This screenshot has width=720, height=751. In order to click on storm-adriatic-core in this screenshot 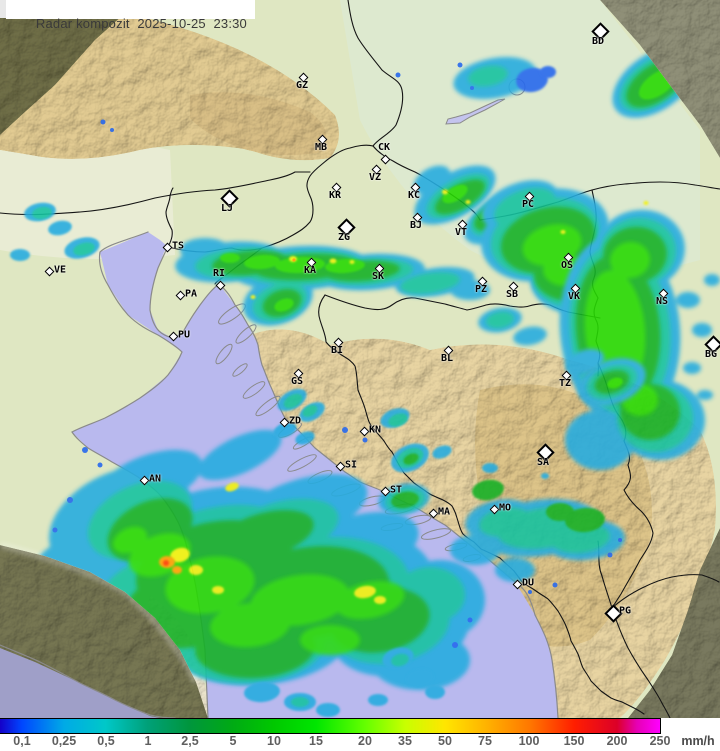, I will do `click(166, 563)`.